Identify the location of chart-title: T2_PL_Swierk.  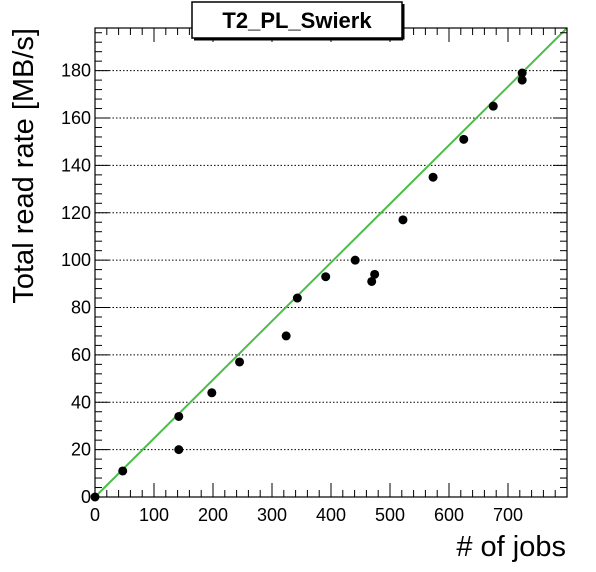
(297, 20).